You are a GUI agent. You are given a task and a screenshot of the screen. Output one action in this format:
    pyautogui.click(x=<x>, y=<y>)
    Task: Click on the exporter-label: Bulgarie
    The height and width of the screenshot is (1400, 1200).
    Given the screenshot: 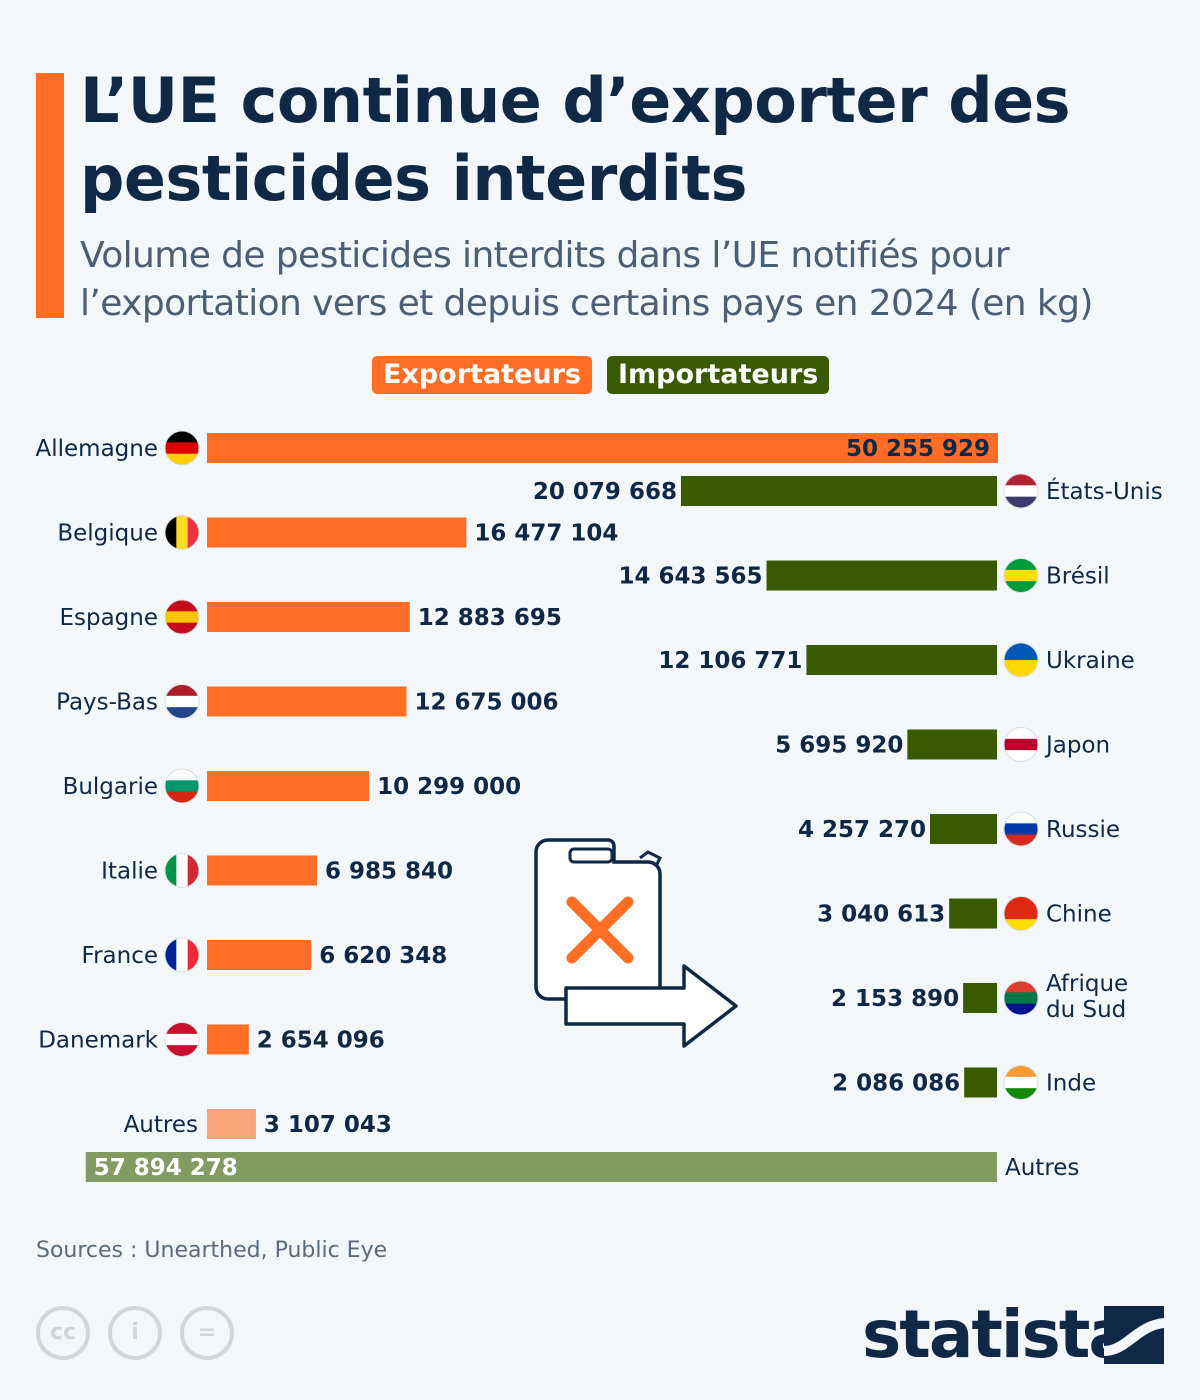 What is the action you would take?
    pyautogui.click(x=110, y=787)
    